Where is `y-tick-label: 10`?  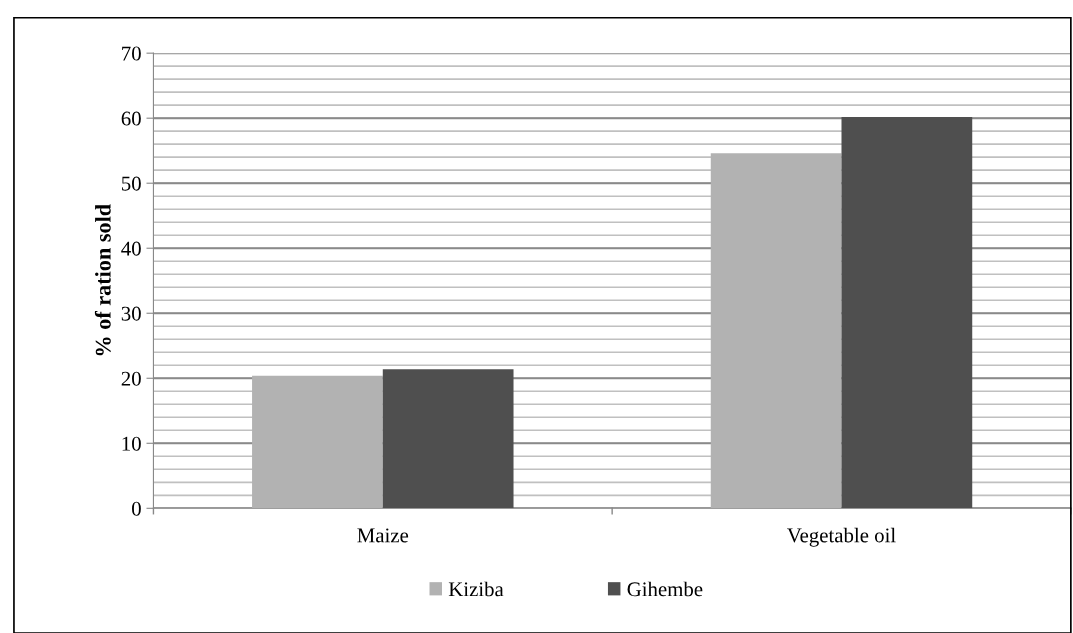
y-tick-label: 10 is located at coordinates (131, 443).